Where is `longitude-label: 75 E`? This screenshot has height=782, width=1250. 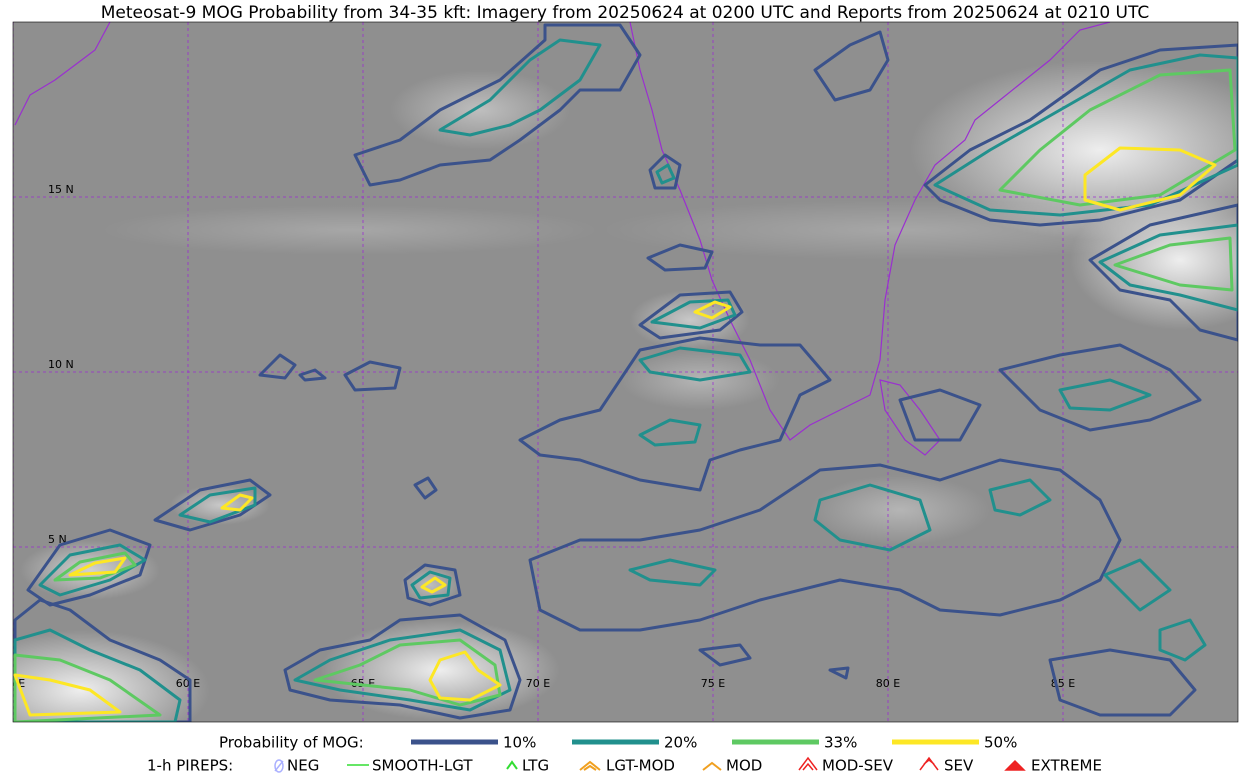 longitude-label: 75 E is located at coordinates (713, 683).